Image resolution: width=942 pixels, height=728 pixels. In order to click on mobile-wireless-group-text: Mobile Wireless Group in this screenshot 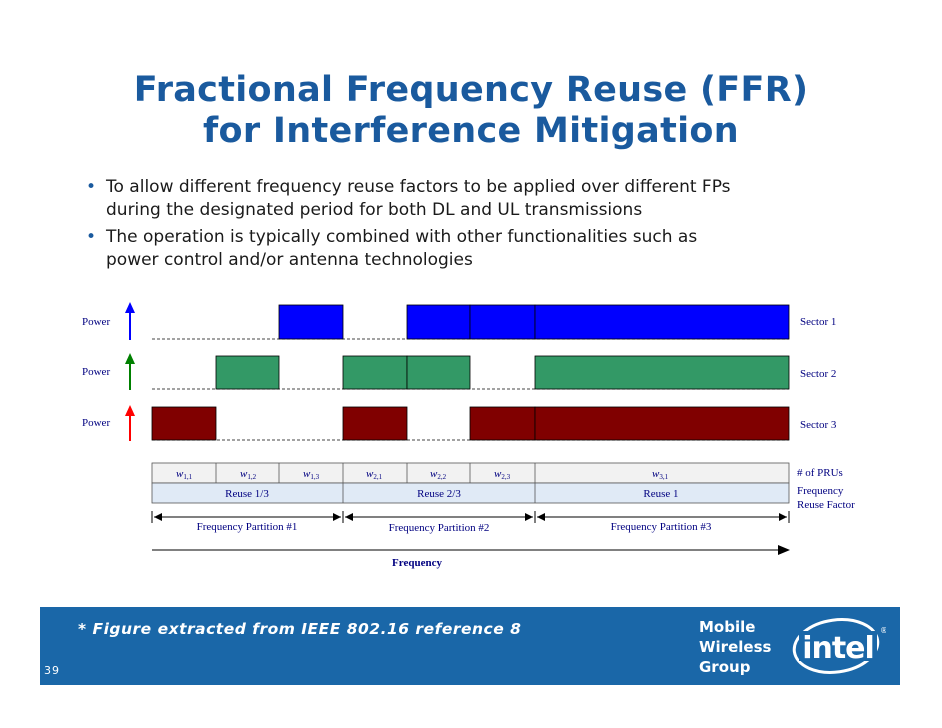, I will do `click(735, 647)`.